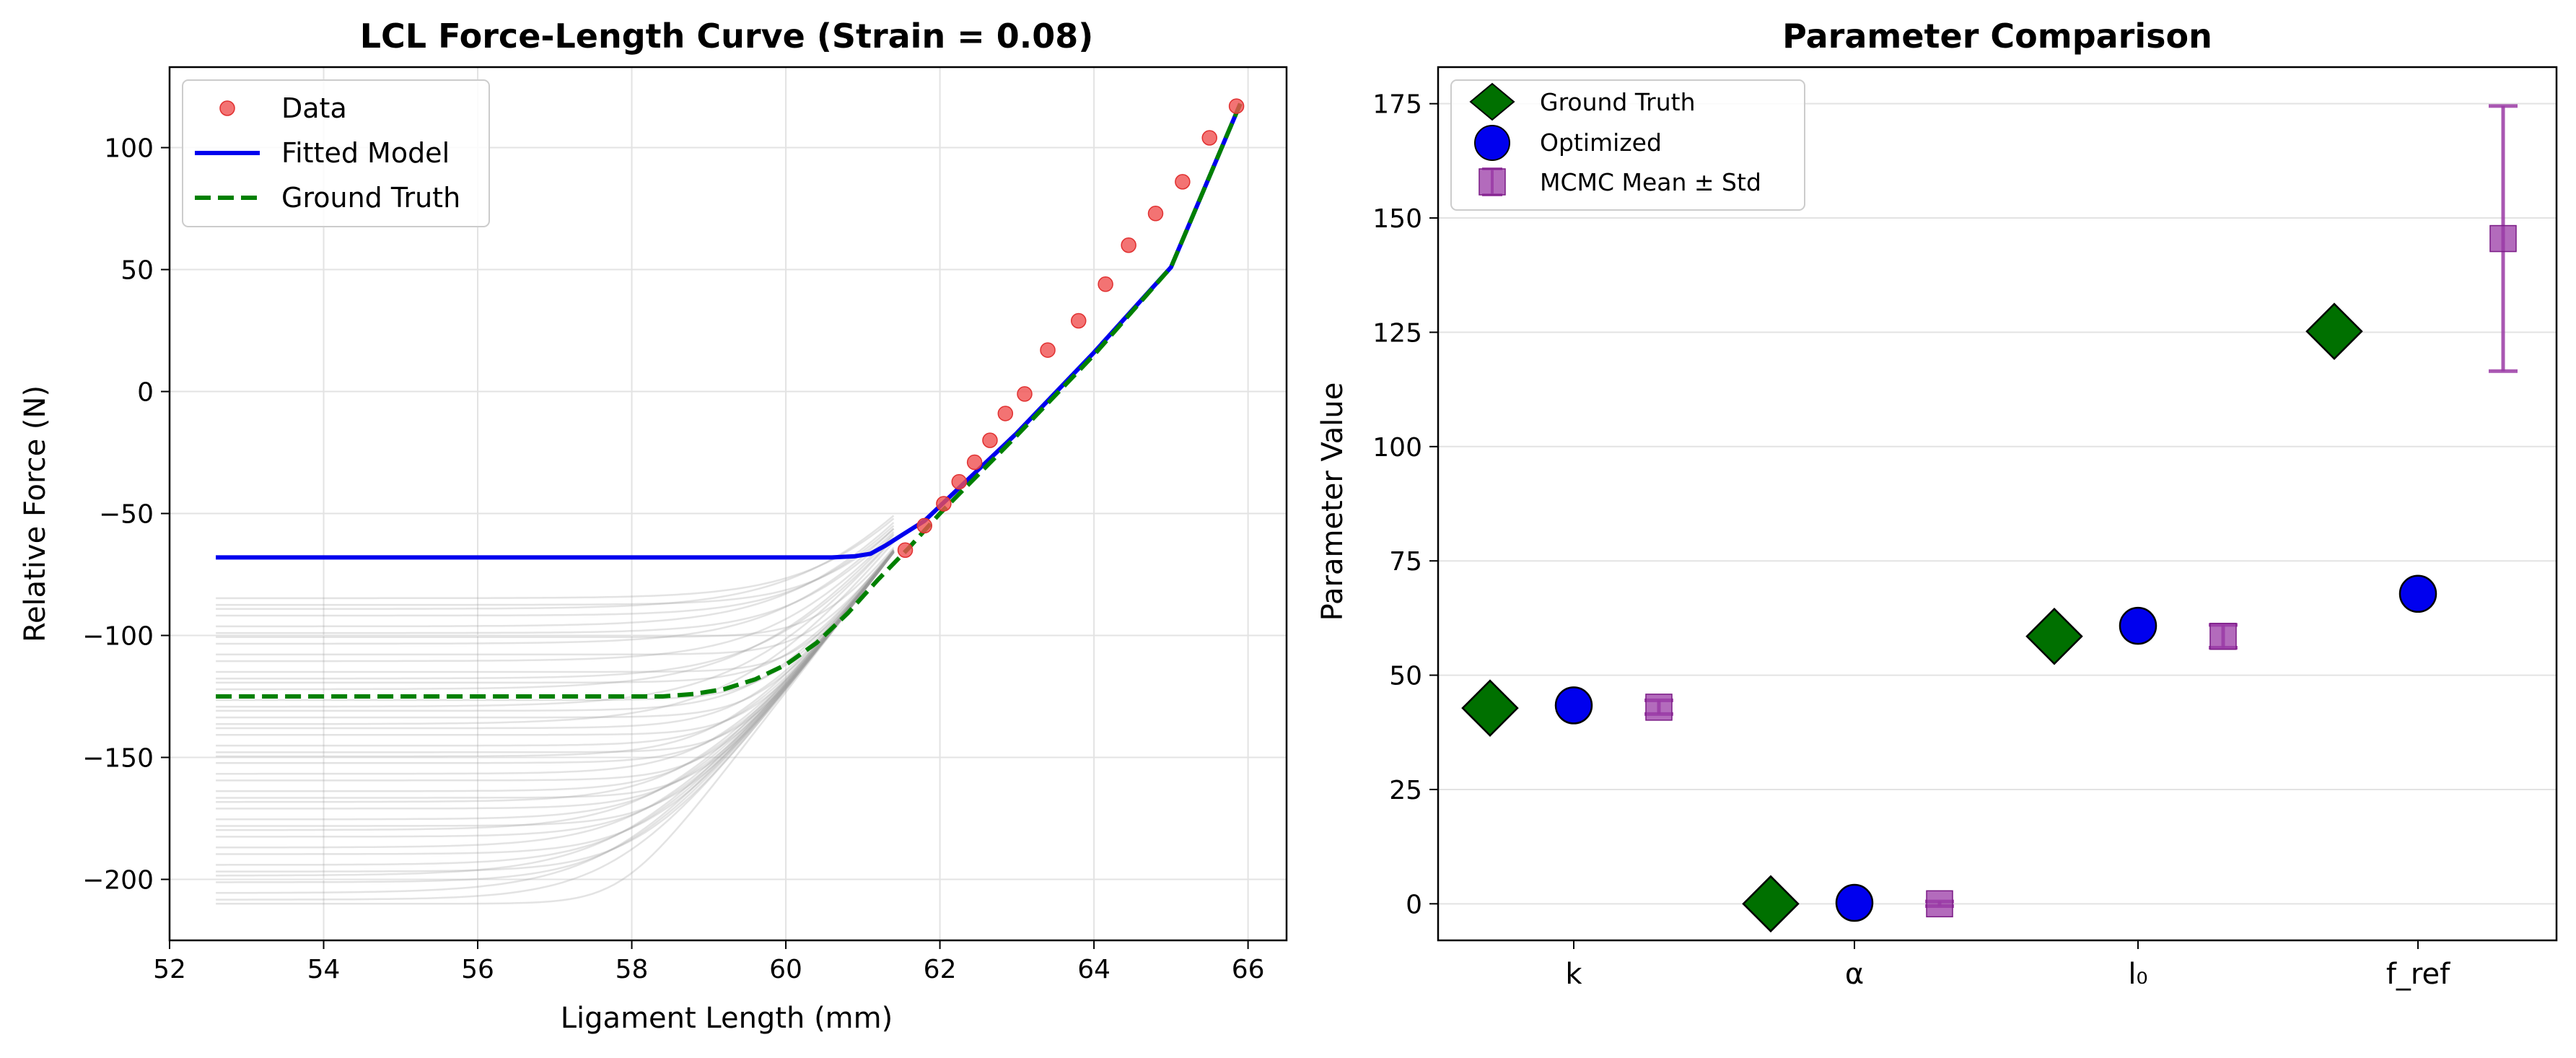 This screenshot has height=1058, width=2576. I want to click on parameter-legend: Ground Truth Optimized MCMC Mean ± Std, so click(1627, 145).